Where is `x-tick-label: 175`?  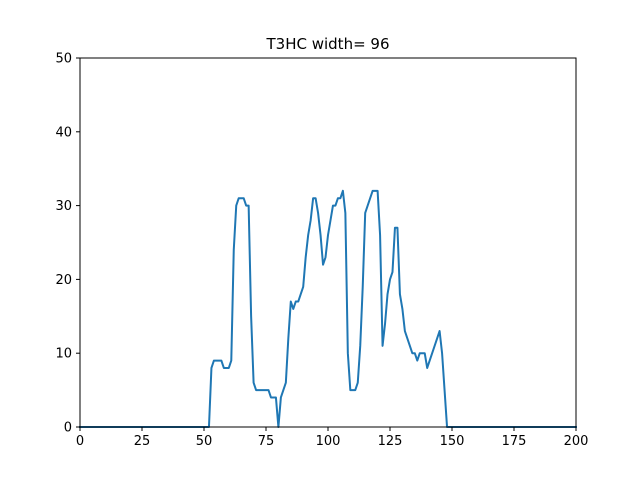
x-tick-label: 175 is located at coordinates (514, 441).